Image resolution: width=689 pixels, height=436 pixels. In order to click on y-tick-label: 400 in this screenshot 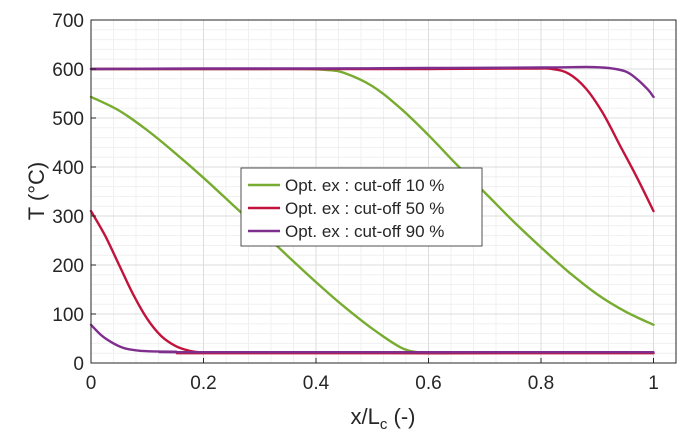, I will do `click(68, 168)`.